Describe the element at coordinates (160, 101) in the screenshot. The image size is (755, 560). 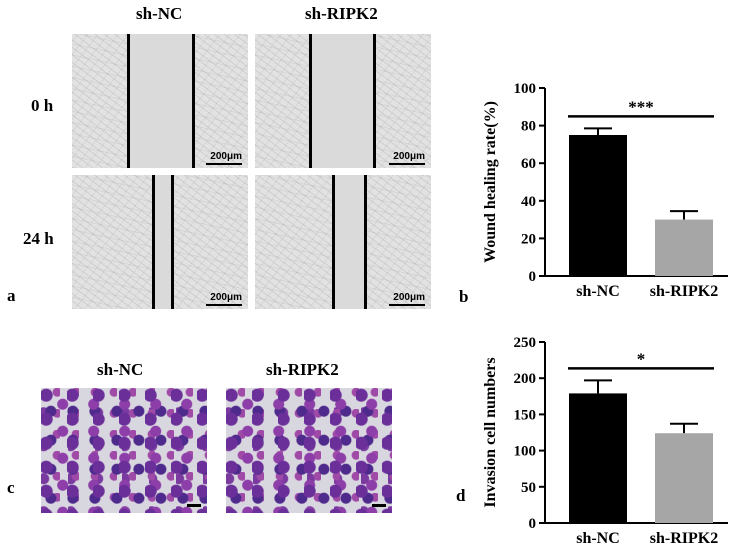
I see `micrograph-sh-nc-0h: 200μm` at that location.